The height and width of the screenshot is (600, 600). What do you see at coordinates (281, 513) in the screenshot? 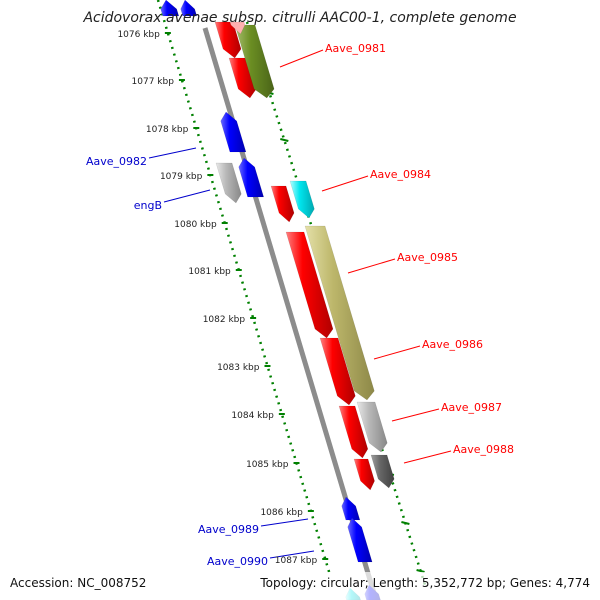
I see `ruler-tick-label: 1086 kbp` at bounding box center [281, 513].